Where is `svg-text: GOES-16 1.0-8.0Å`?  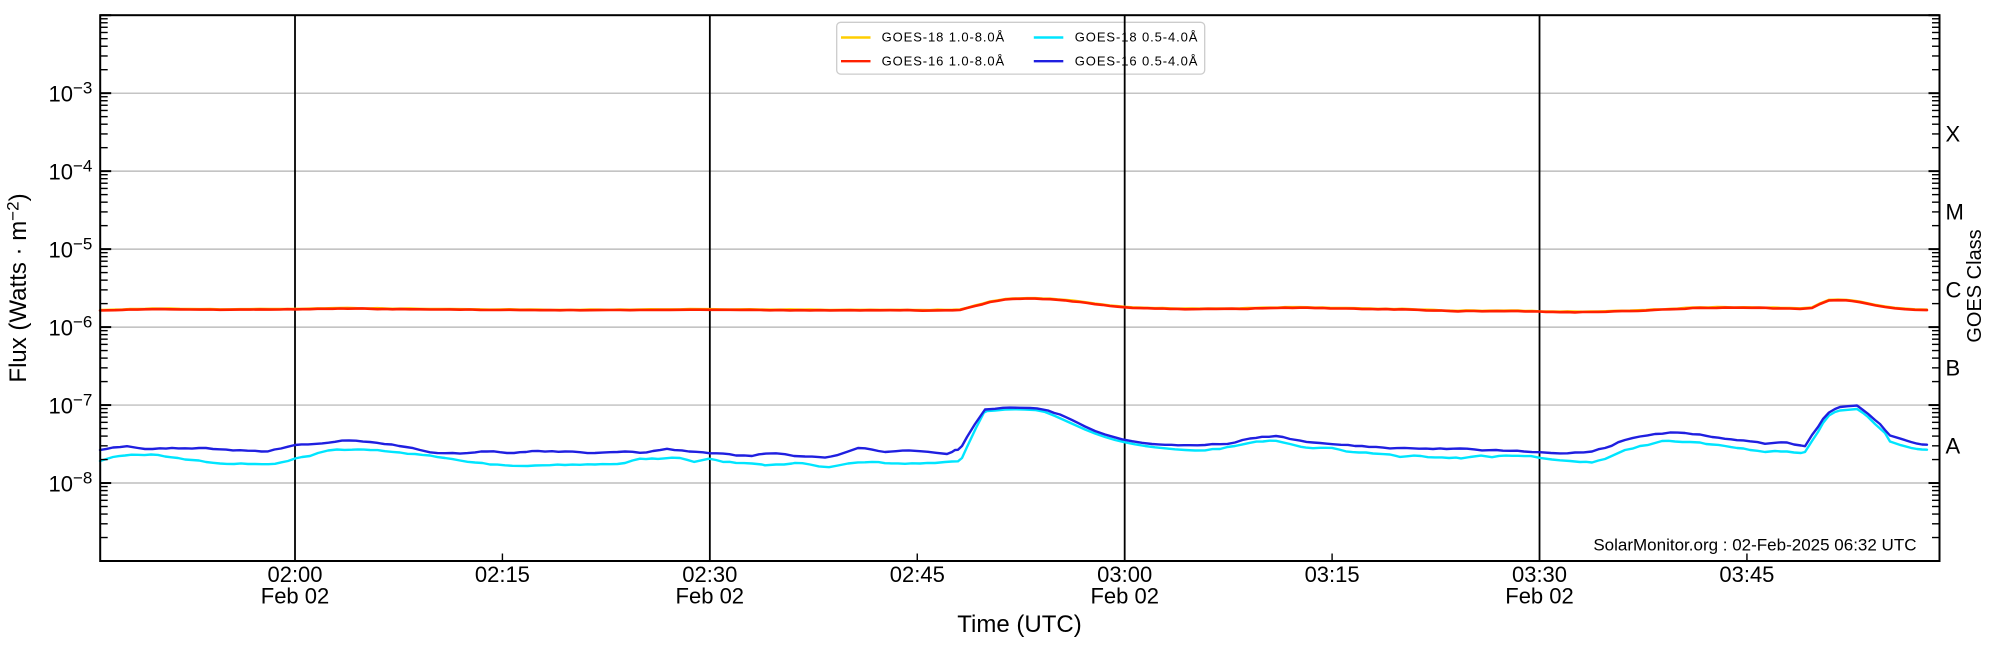 svg-text: GOES-16 1.0-8.0Å is located at coordinates (944, 61).